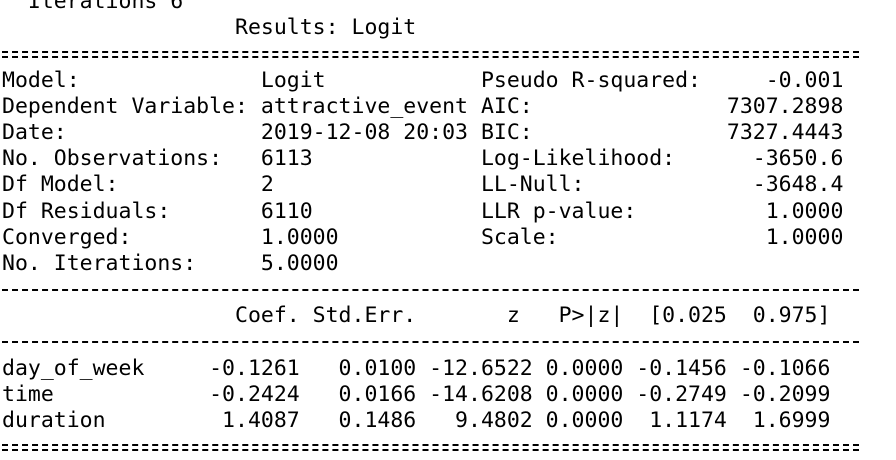  What do you see at coordinates (778, 80) in the screenshot?
I see `summary-right-value: -0.001` at bounding box center [778, 80].